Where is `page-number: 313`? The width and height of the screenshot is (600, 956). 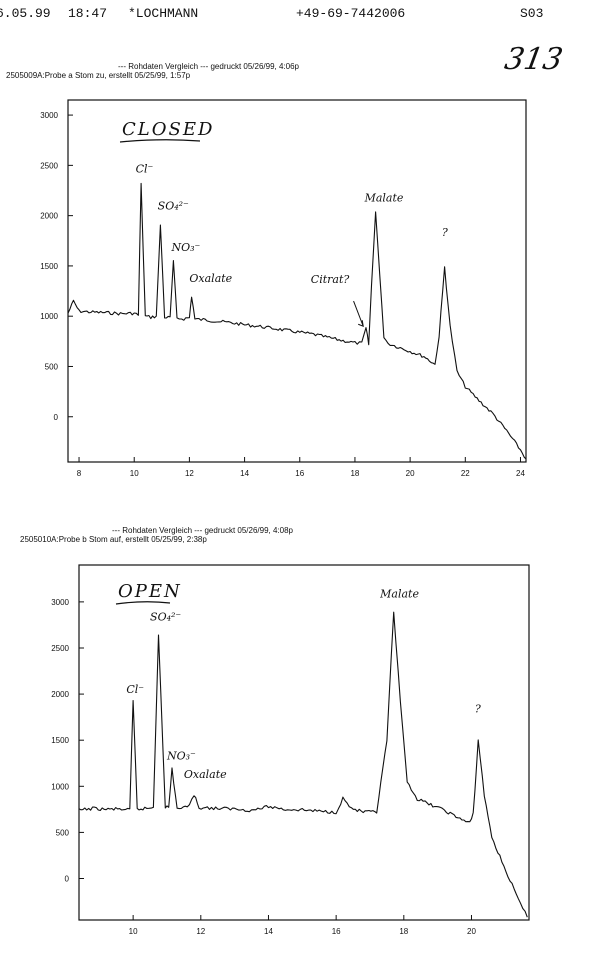
page-number: 313 is located at coordinates (533, 59).